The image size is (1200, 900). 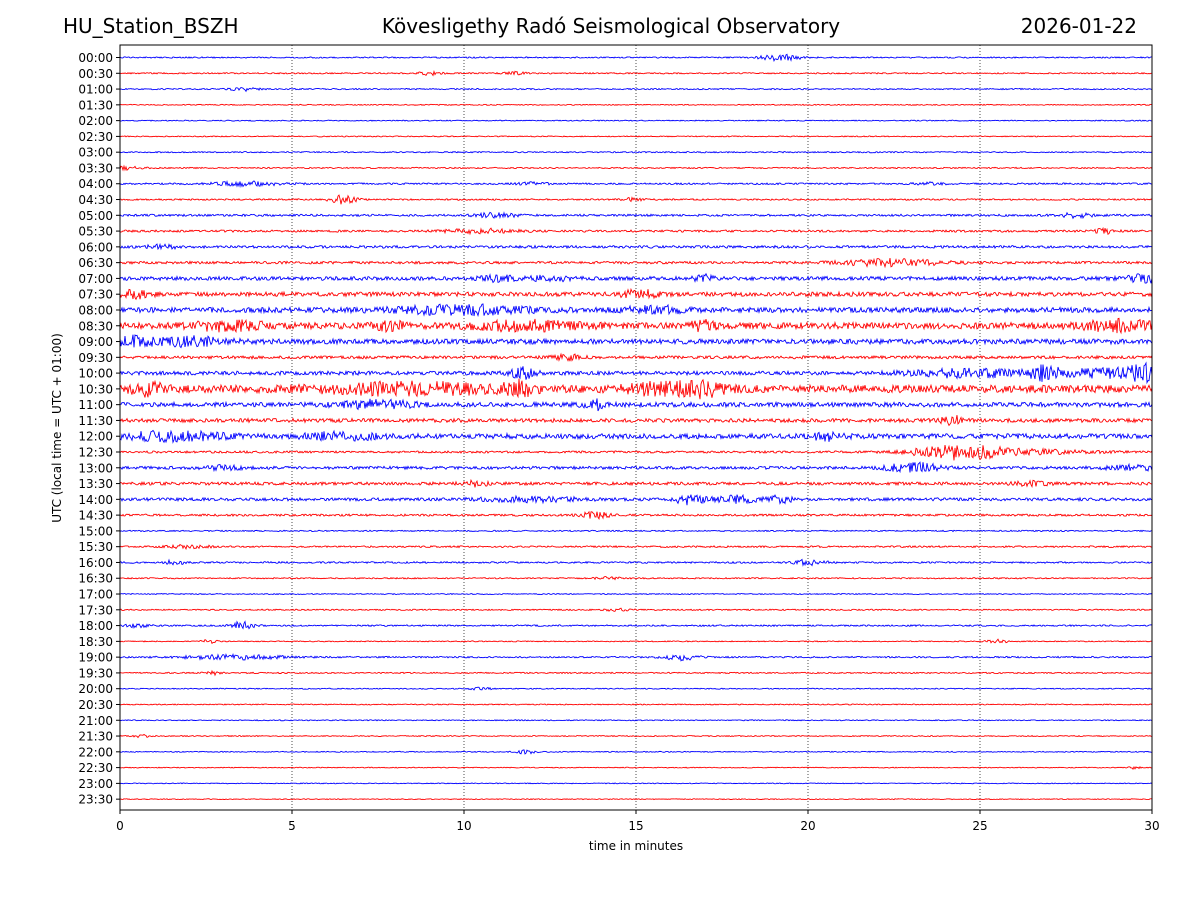 I want to click on y-tick-label: 14:00, so click(x=95, y=500).